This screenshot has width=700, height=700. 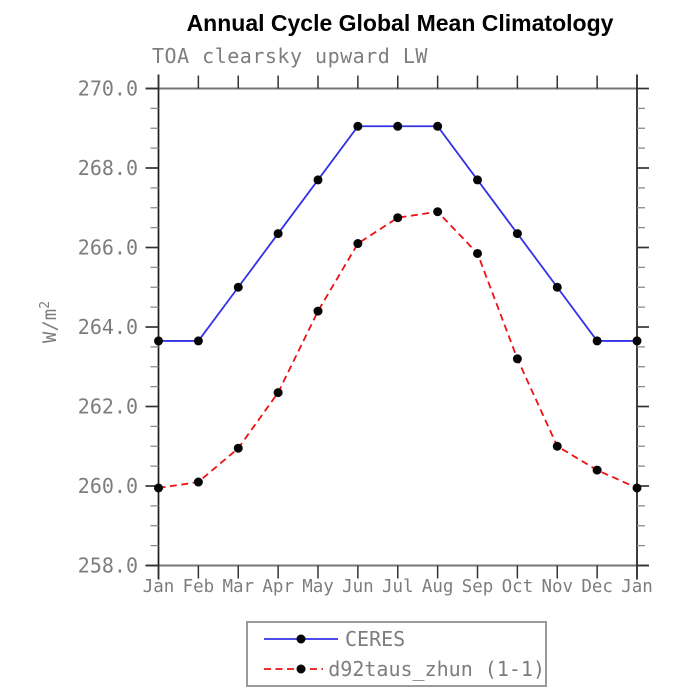 What do you see at coordinates (557, 587) in the screenshot?
I see `x-tick-label: Nov` at bounding box center [557, 587].